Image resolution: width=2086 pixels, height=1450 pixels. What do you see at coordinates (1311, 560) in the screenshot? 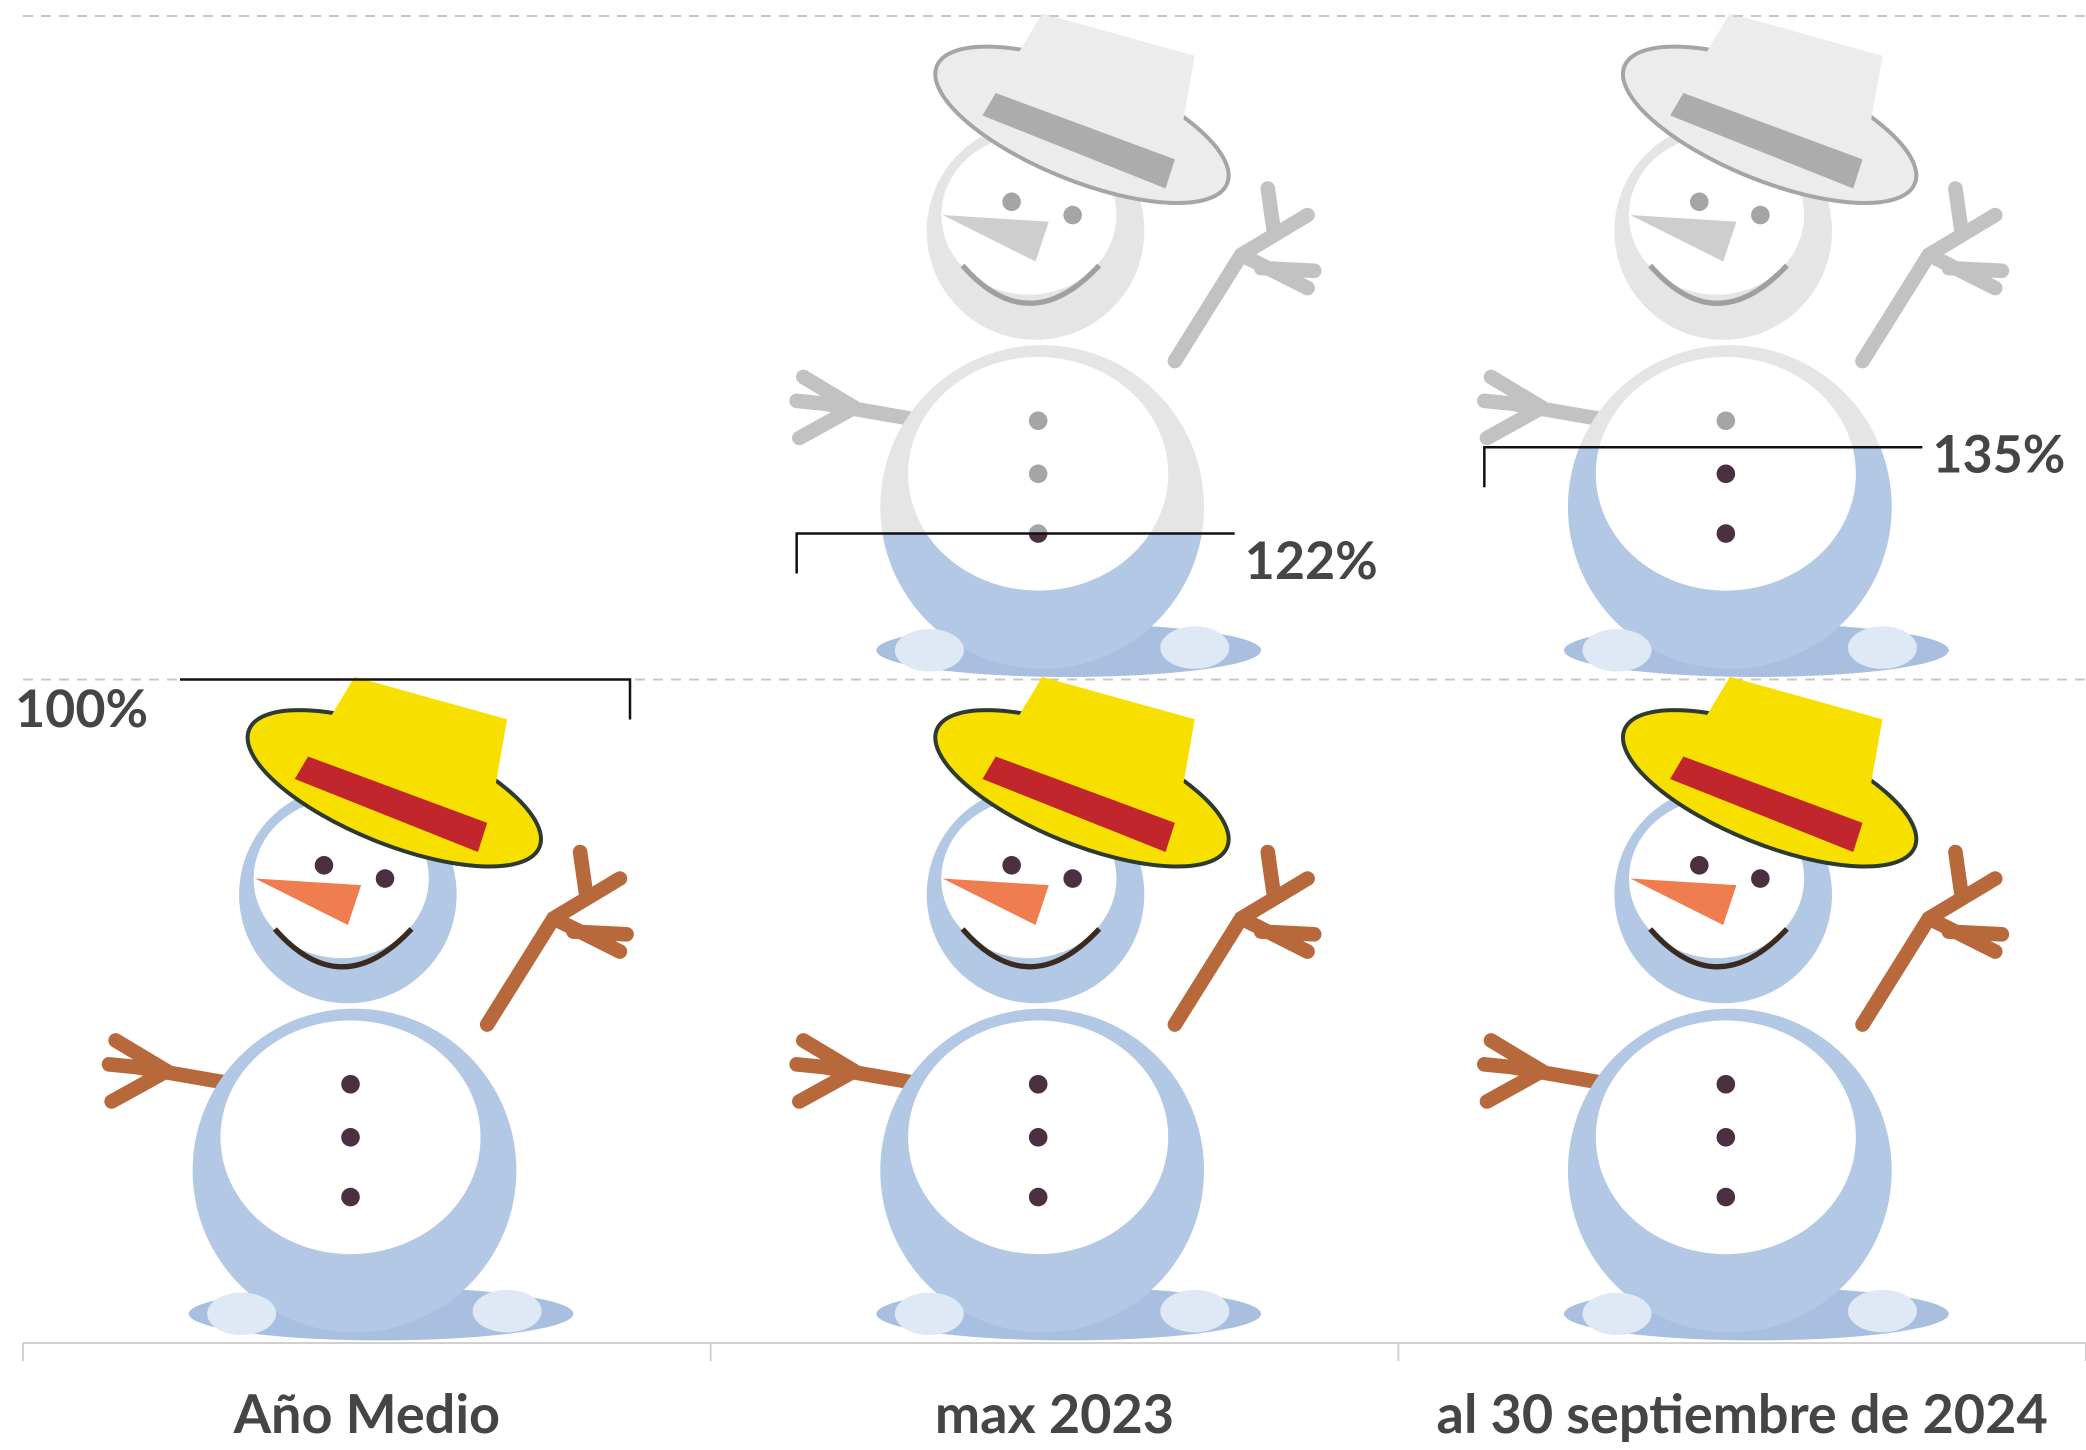
I see `value-label: 122%` at bounding box center [1311, 560].